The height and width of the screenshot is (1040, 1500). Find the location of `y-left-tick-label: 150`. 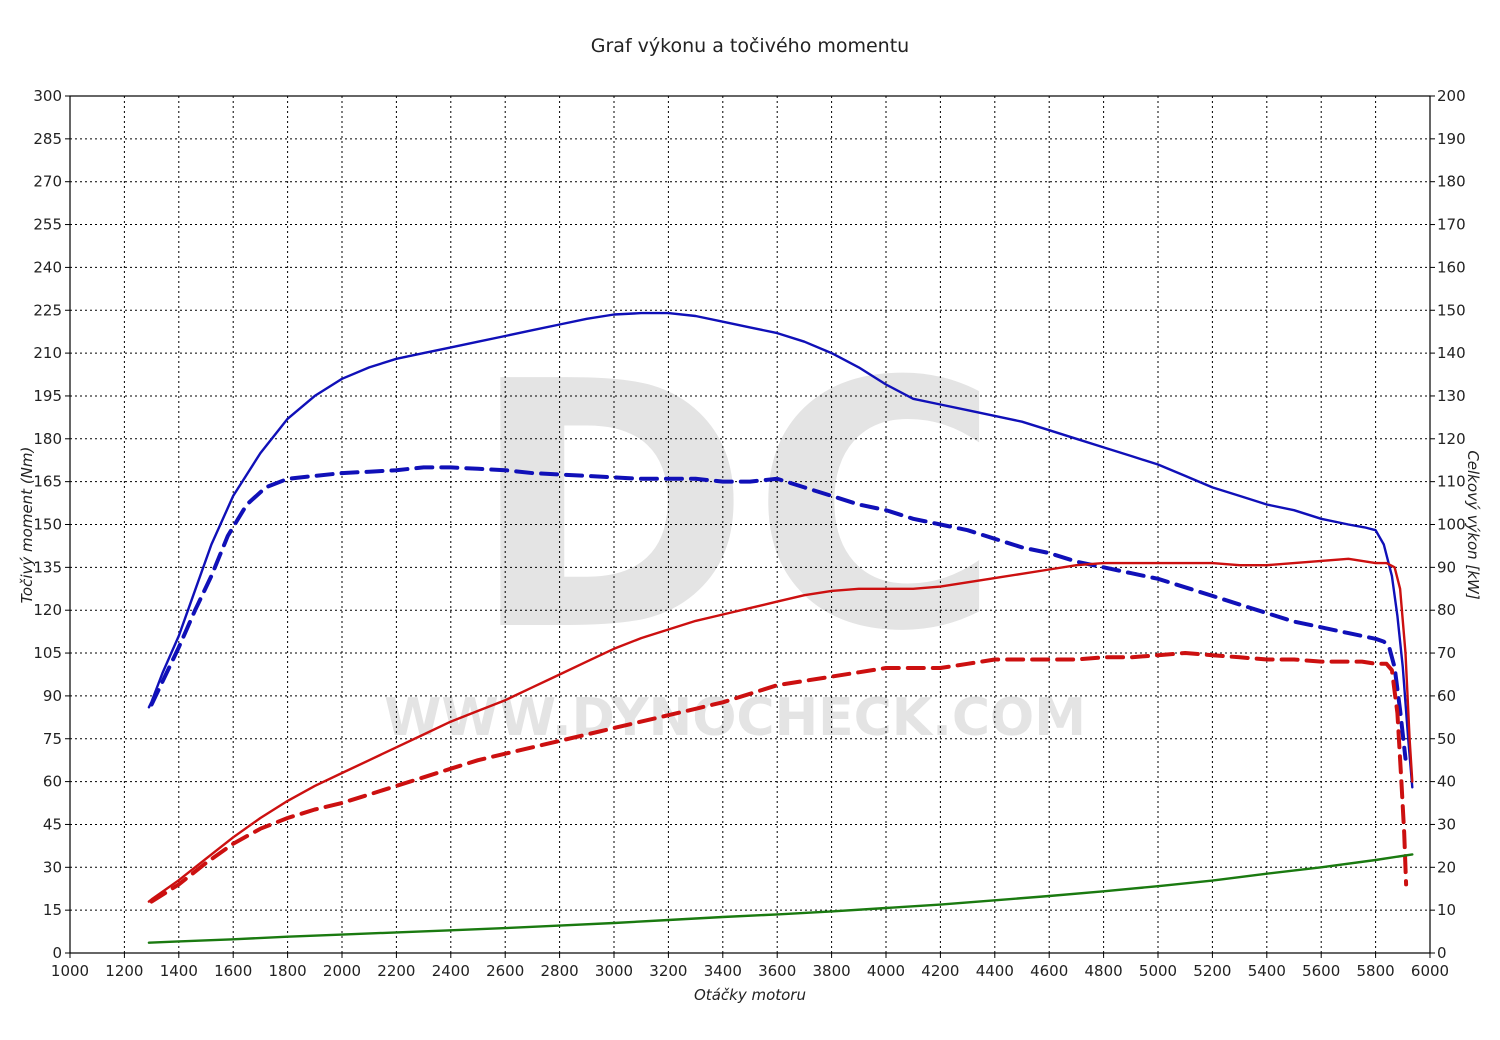

y-left-tick-label: 150 is located at coordinates (47, 525).